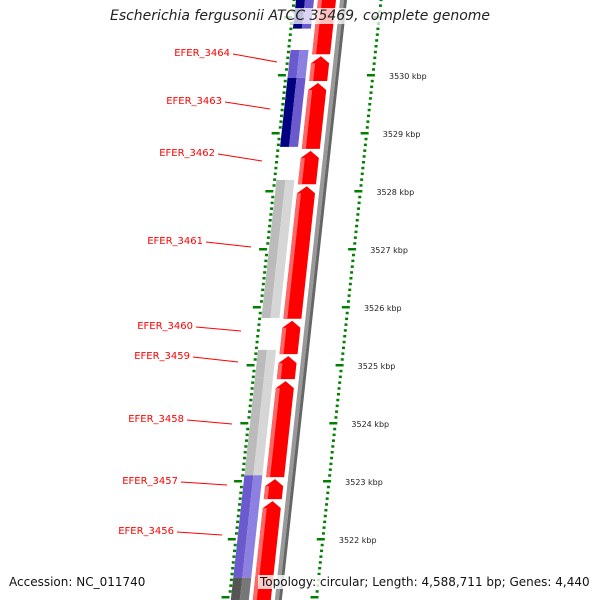 This screenshot has height=600, width=600. What do you see at coordinates (297, 112) in the screenshot?
I see `gene-block-shade` at bounding box center [297, 112].